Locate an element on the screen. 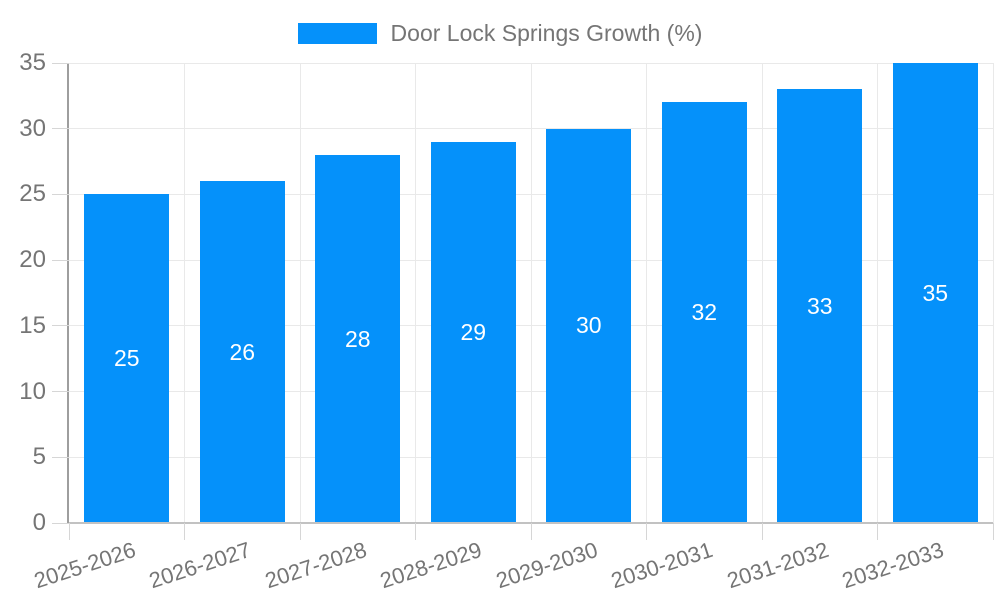 This screenshot has width=1000, height=600. y-axis-label: 35 is located at coordinates (32, 62).